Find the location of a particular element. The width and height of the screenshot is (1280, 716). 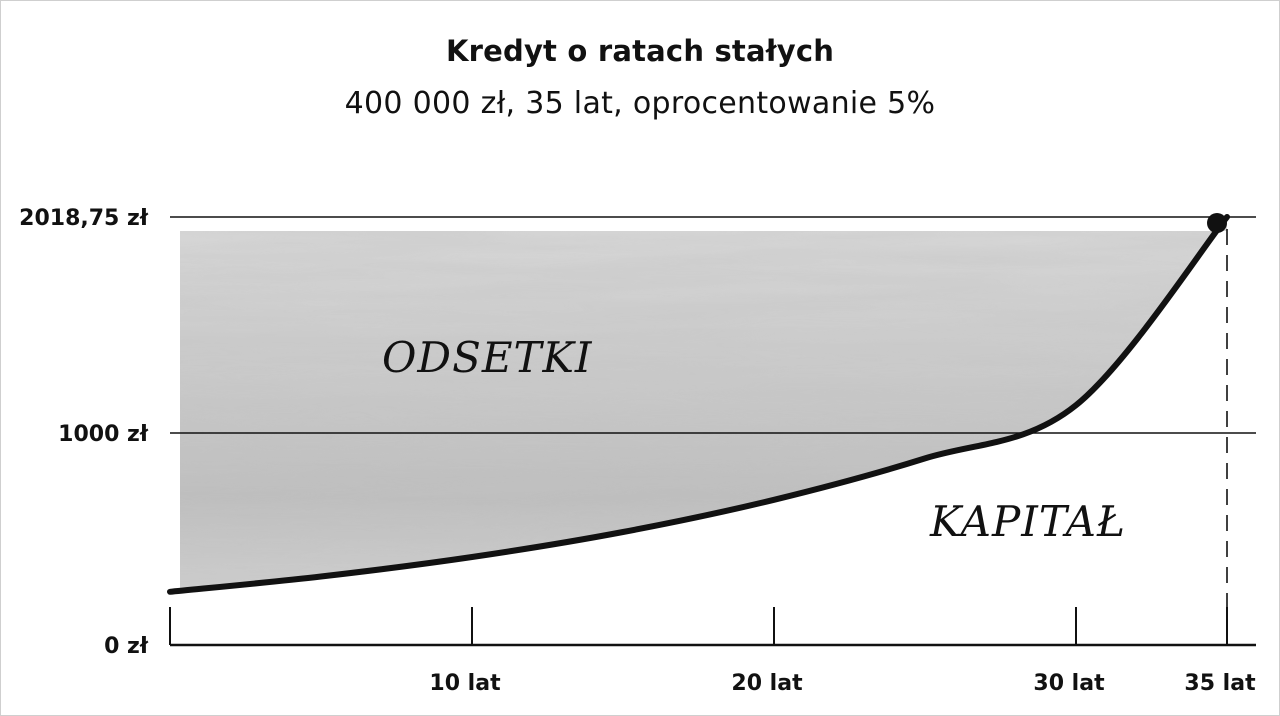

y-tick-label: 0 zł is located at coordinates (126, 646).